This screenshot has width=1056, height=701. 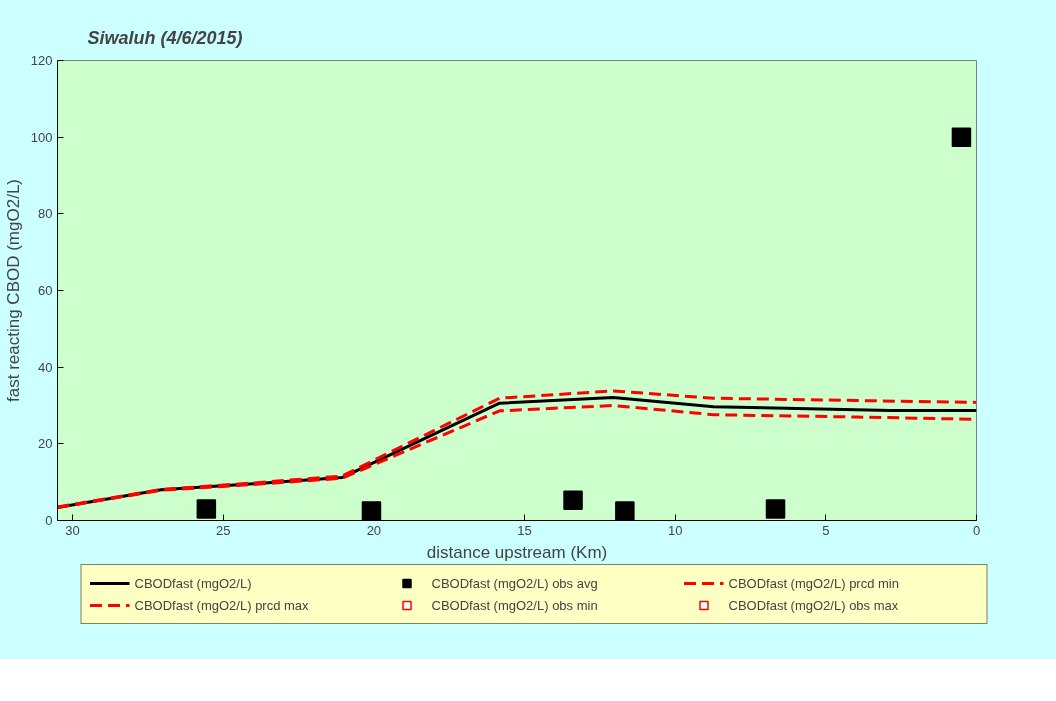 I want to click on x-tick-label: 20, so click(x=374, y=530).